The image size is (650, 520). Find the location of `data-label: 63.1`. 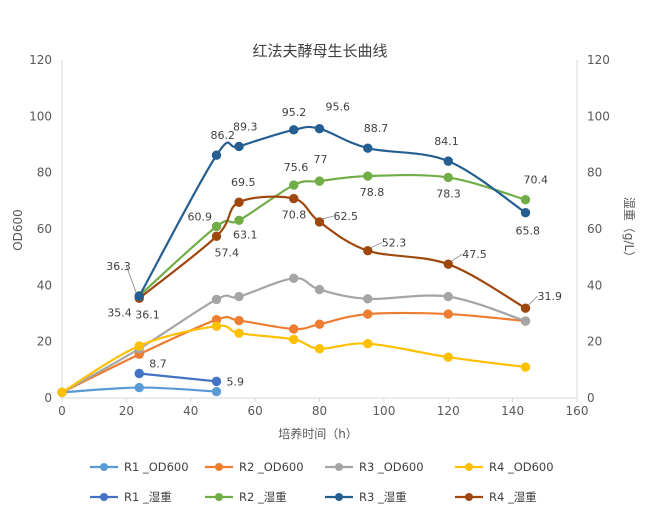

data-label: 63.1 is located at coordinates (245, 234).